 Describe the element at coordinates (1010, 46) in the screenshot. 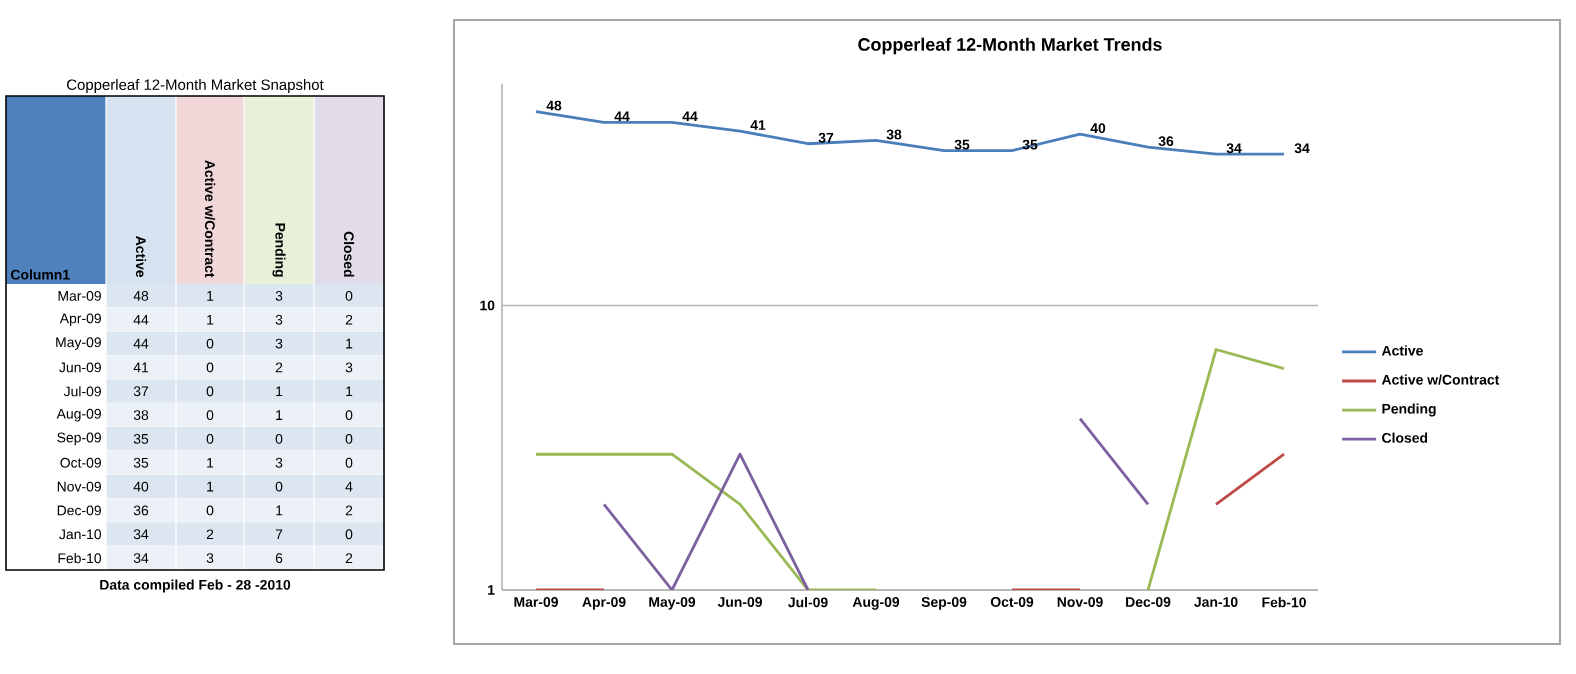

I see `chart-title: Copperleaf 12-Month Market Trends` at that location.